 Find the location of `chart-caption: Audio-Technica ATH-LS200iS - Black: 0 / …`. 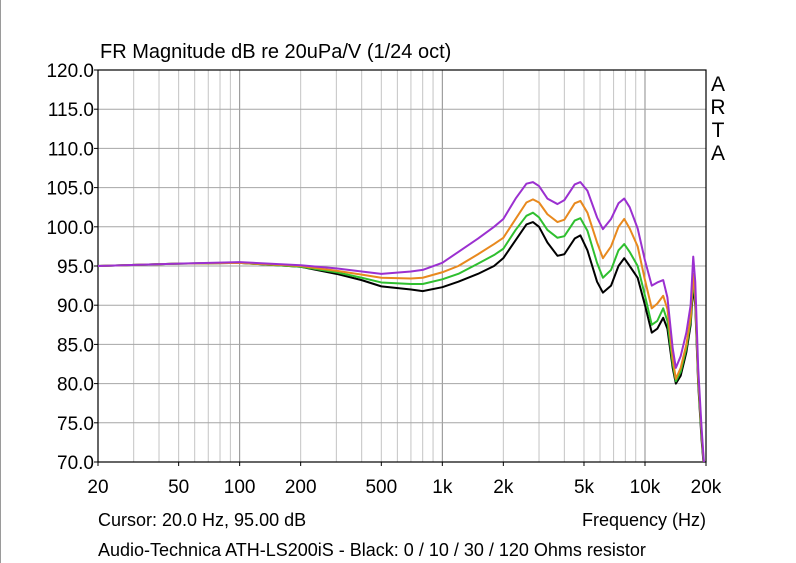

chart-caption: Audio-Technica ATH-LS200iS - Black: 0 / … is located at coordinates (372, 550).